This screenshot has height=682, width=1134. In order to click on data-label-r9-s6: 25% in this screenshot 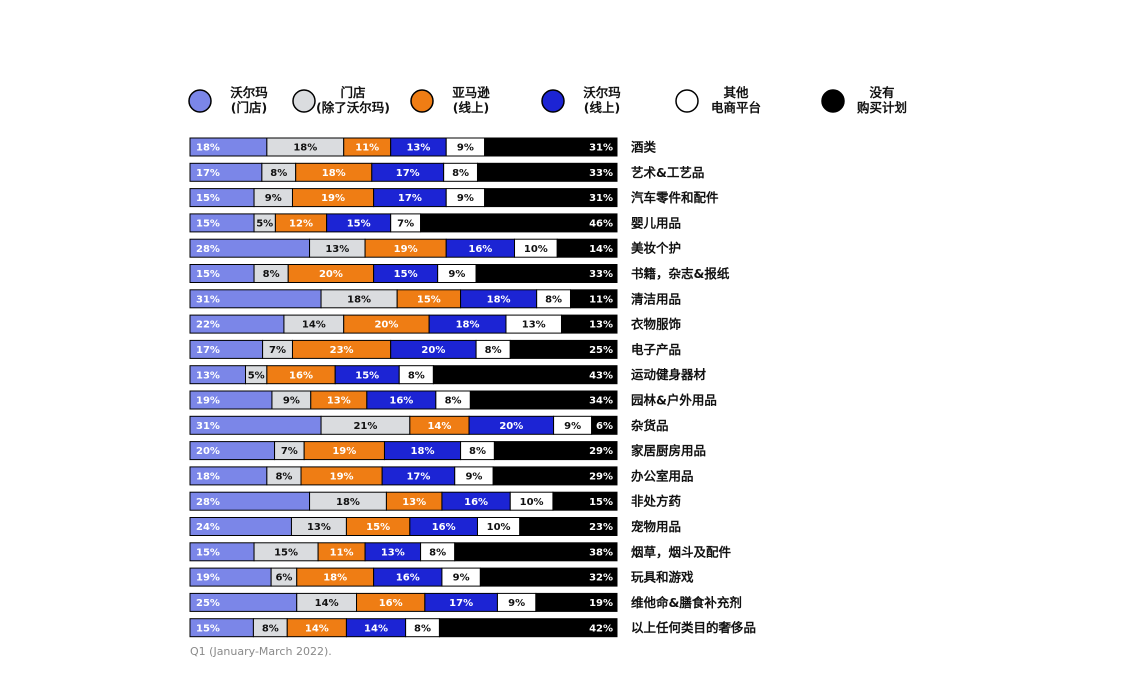, I will do `click(601, 350)`.